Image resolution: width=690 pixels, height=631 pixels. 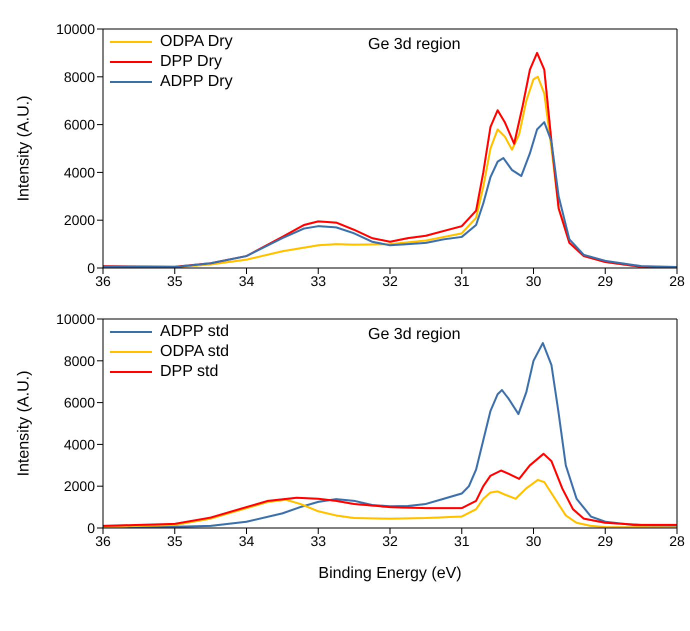 I want to click on legend-label: DPP Dry, so click(x=191, y=62).